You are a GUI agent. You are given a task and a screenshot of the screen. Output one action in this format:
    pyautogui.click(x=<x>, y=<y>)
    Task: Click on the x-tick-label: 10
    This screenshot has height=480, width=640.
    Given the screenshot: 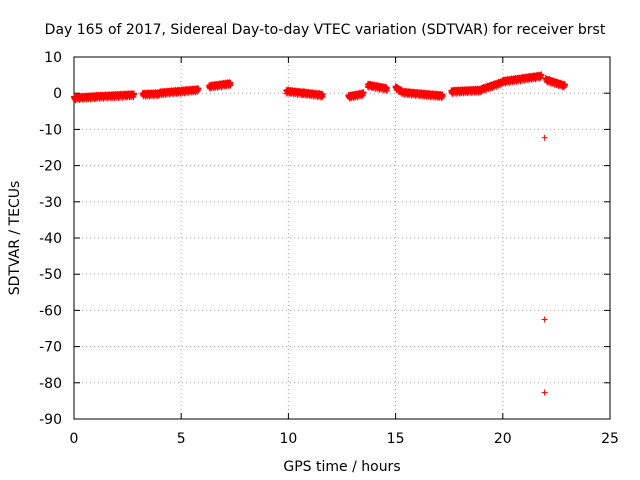 What is the action you would take?
    pyautogui.click(x=288, y=439)
    